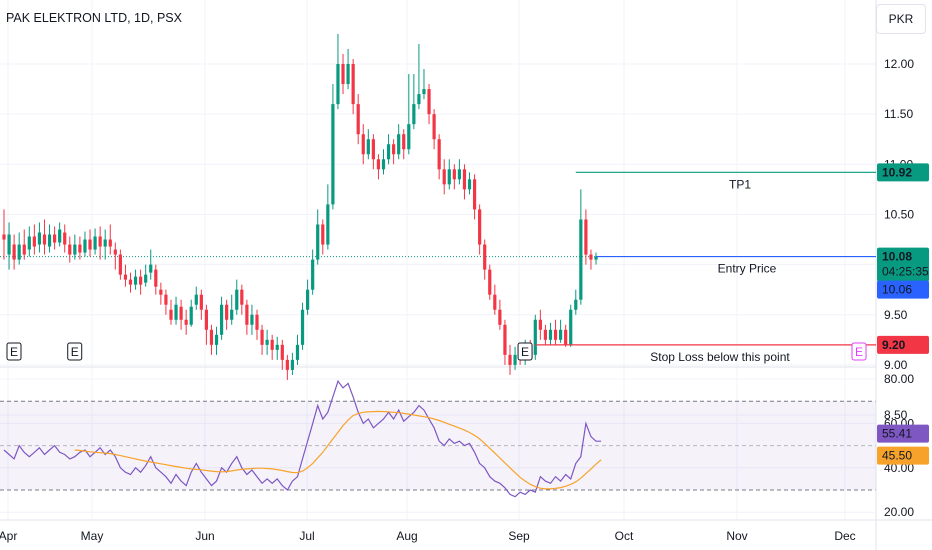  What do you see at coordinates (897, 257) in the screenshot?
I see `entry-price-text: 10.08` at bounding box center [897, 257].